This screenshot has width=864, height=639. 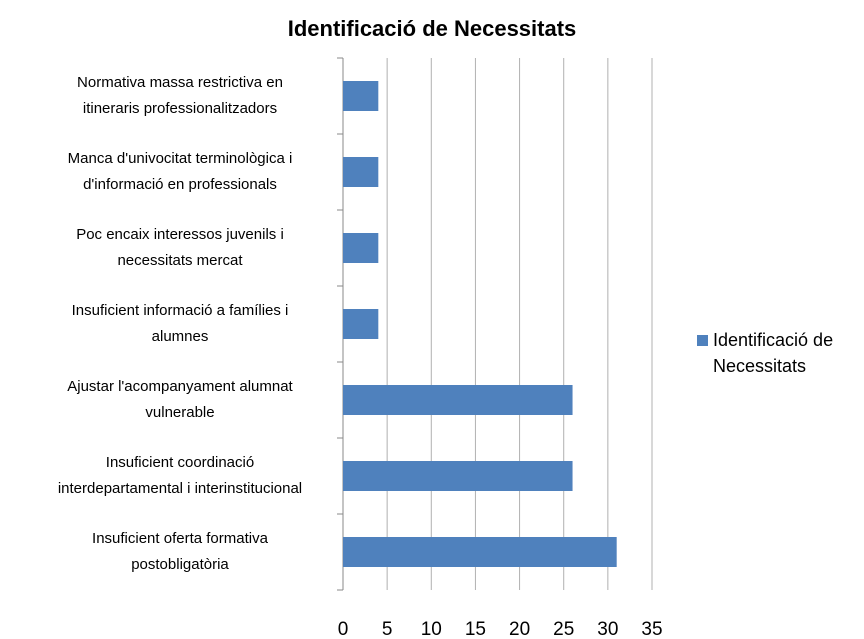 I want to click on y-tick-label: Insuficient oferta formativa, so click(x=180, y=538).